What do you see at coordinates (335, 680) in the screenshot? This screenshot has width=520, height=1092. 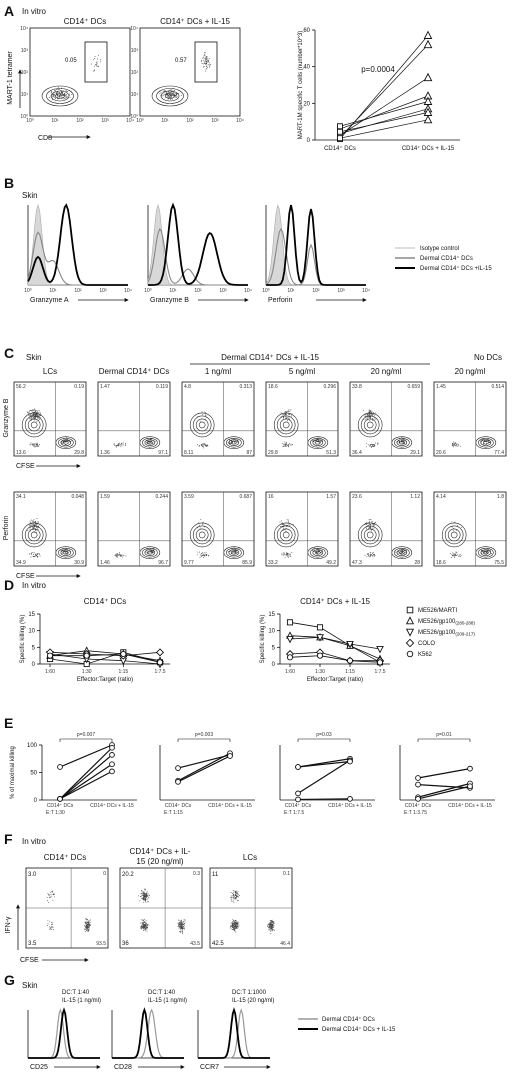 I see `chart-d-xlabel: Effector:Target (ratio)` at bounding box center [335, 680].